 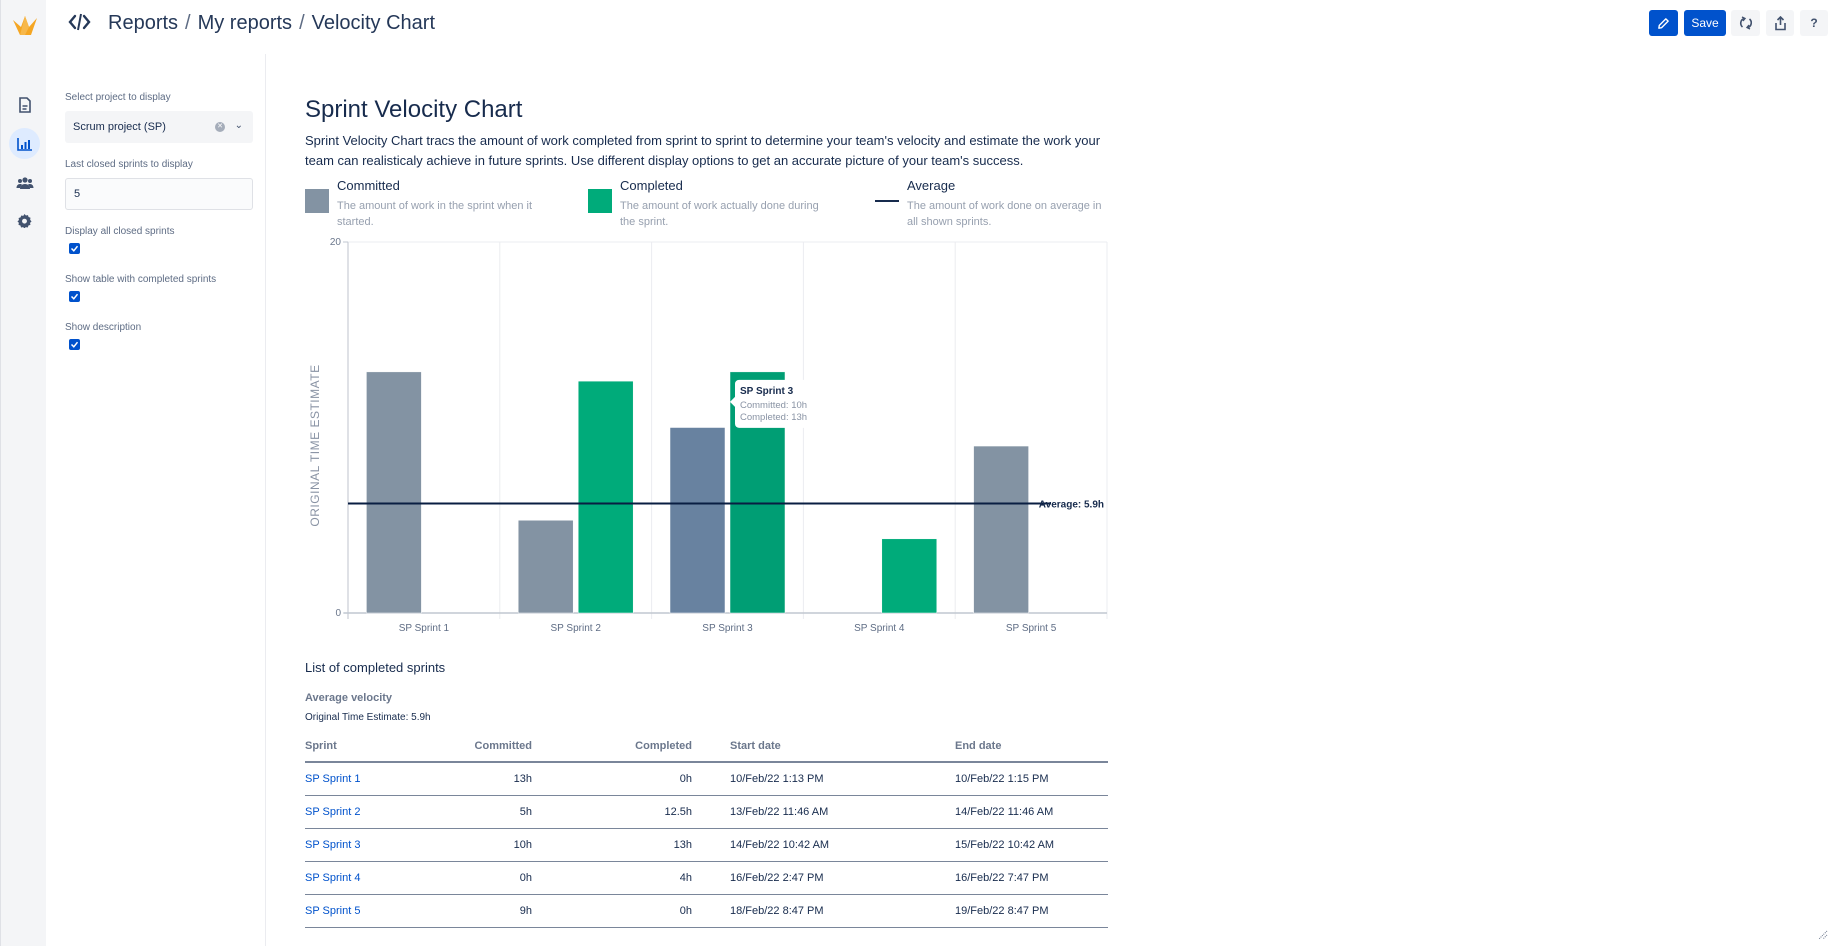 What do you see at coordinates (380, 911) in the screenshot?
I see `sprint-cell: SP Sprint 5` at bounding box center [380, 911].